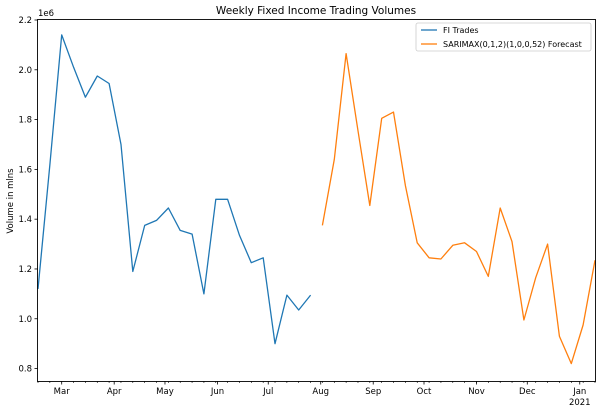 The image size is (601, 412). I want to click on y-tick-label: 0.8, so click(25, 370).